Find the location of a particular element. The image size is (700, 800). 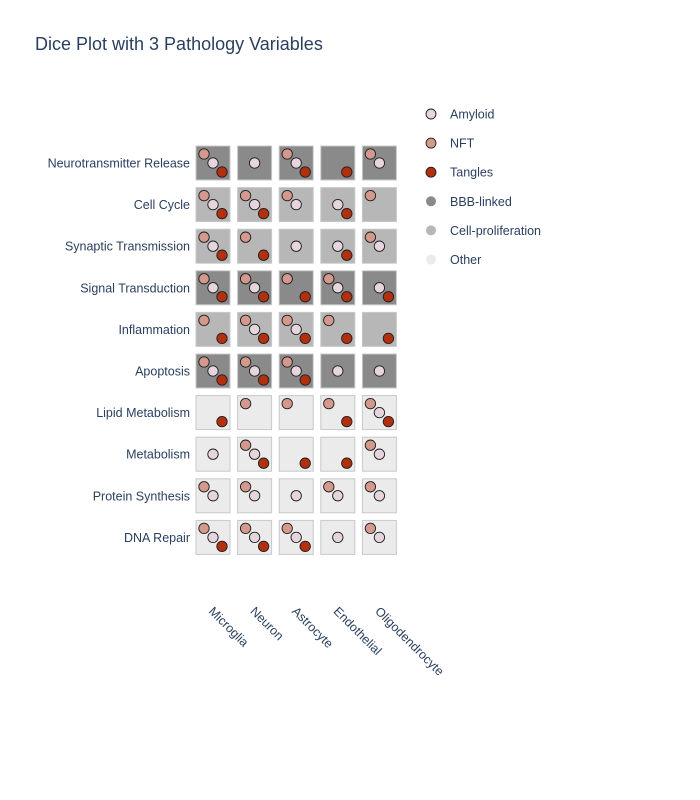

dot-amyloid-cell-cycle-neuron is located at coordinates (254, 204).